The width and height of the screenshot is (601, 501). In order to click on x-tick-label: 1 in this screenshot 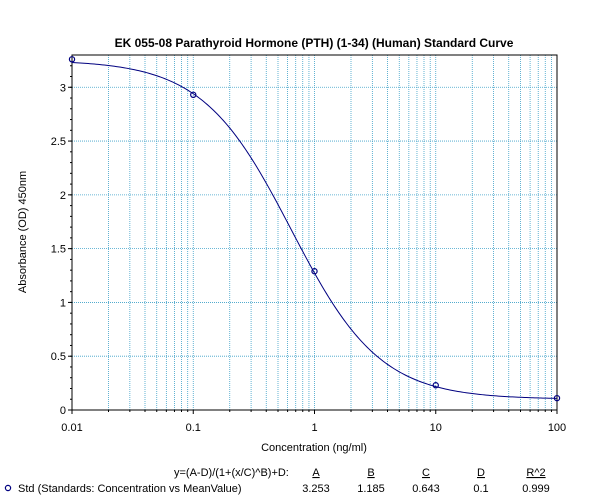, I will do `click(314, 428)`.